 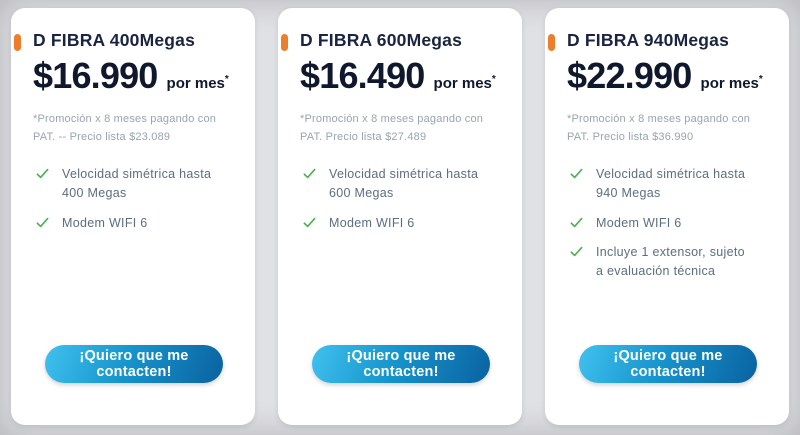 I want to click on feature-item: Velocidad simétrica hasta 940 Megas, so click(x=662, y=184).